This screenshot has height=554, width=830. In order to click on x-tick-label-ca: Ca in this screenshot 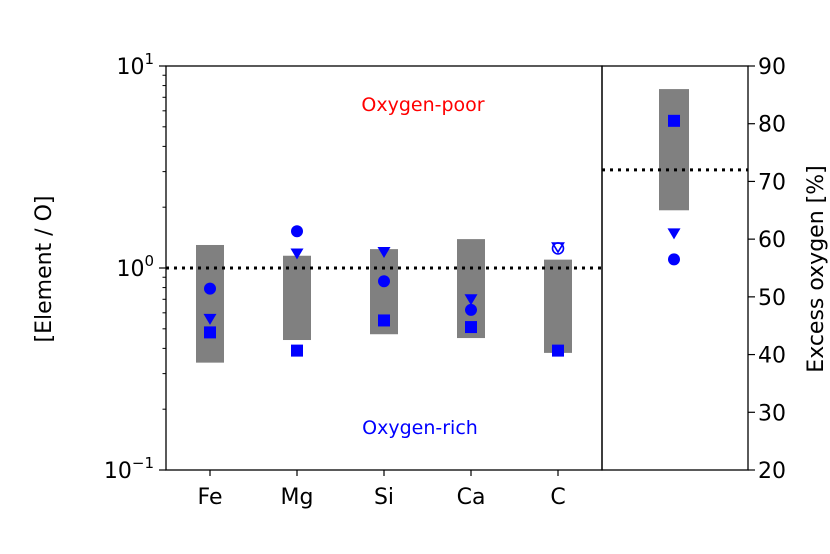, I will do `click(471, 497)`.